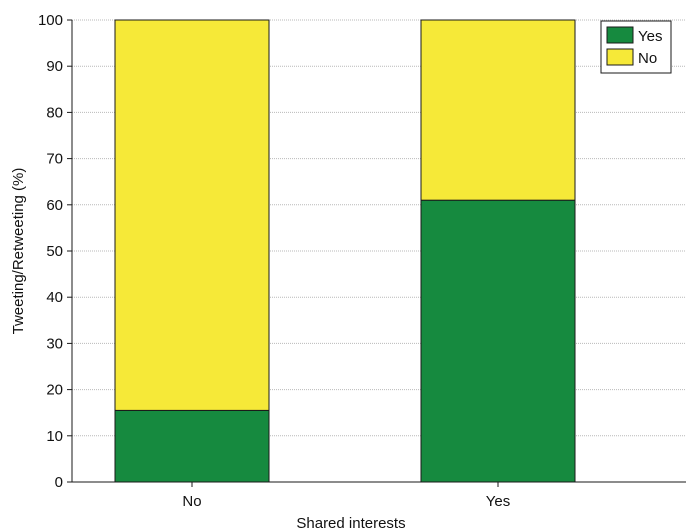 Image resolution: width=686 pixels, height=532 pixels. I want to click on y-tick-label: 50, so click(54, 251).